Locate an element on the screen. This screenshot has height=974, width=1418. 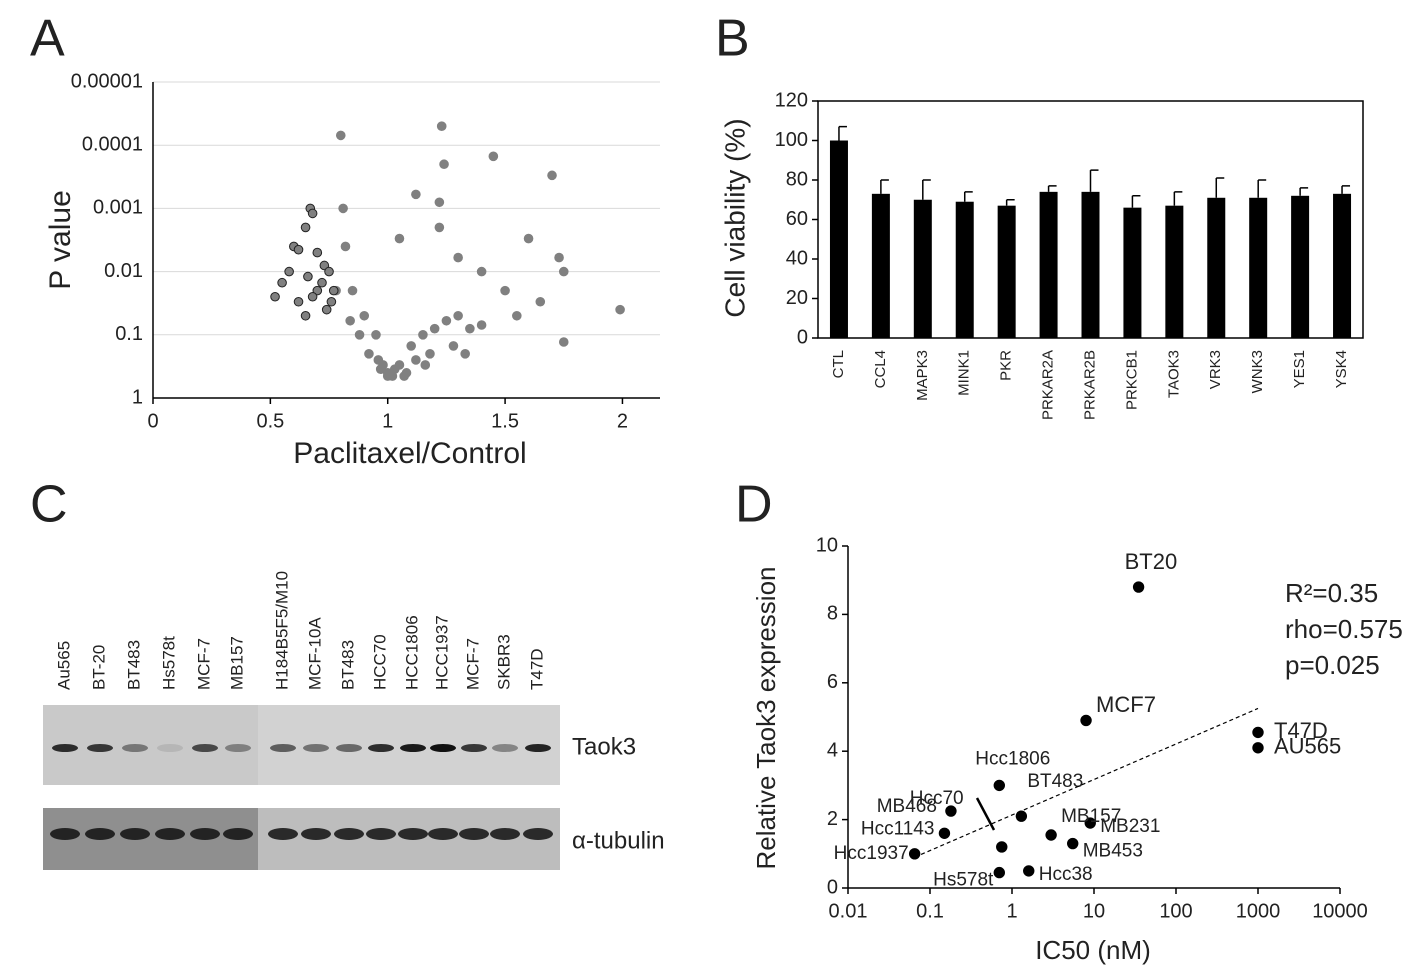
lane-label: BT-20 is located at coordinates (98, 667).